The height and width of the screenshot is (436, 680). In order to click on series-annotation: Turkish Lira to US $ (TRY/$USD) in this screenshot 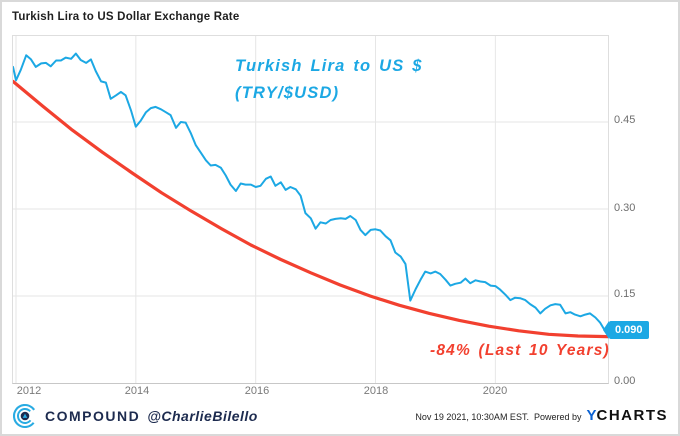, I will do `click(329, 80)`.